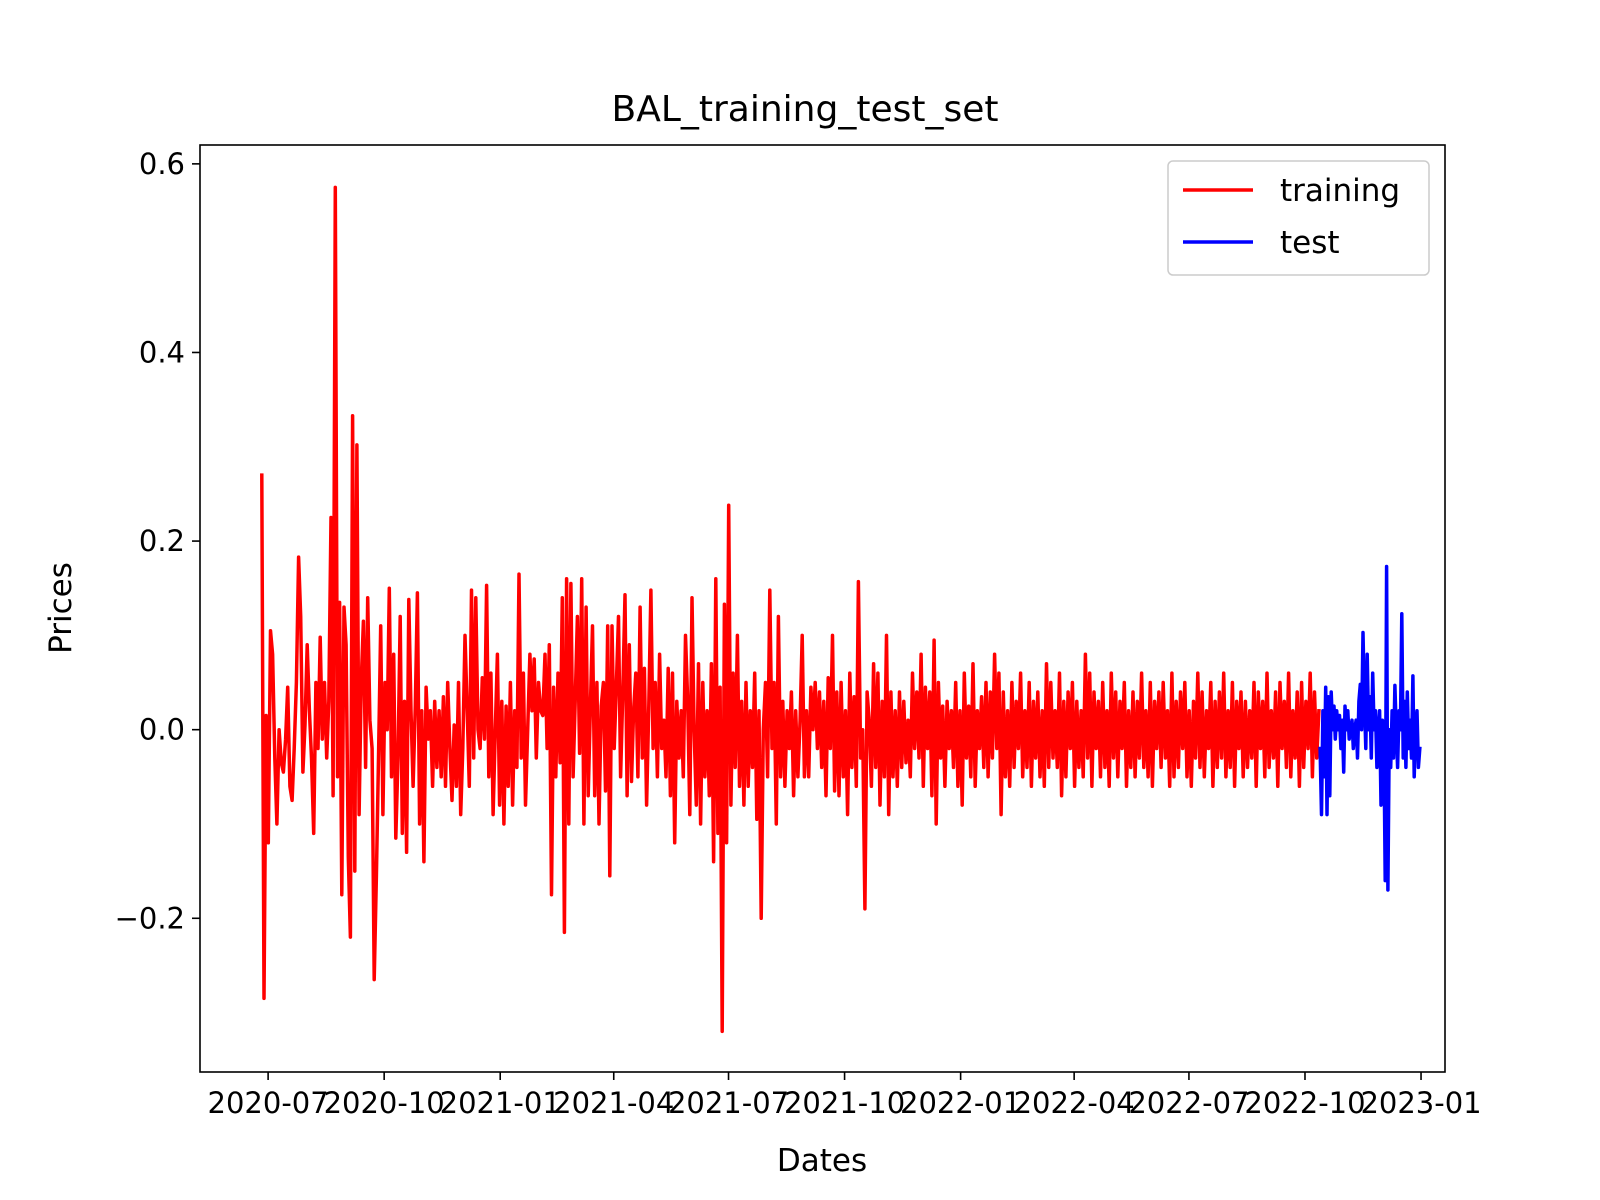 The height and width of the screenshot is (1200, 1600). Describe the element at coordinates (960, 1103) in the screenshot. I see `x-tick-label: 2022-01` at that location.